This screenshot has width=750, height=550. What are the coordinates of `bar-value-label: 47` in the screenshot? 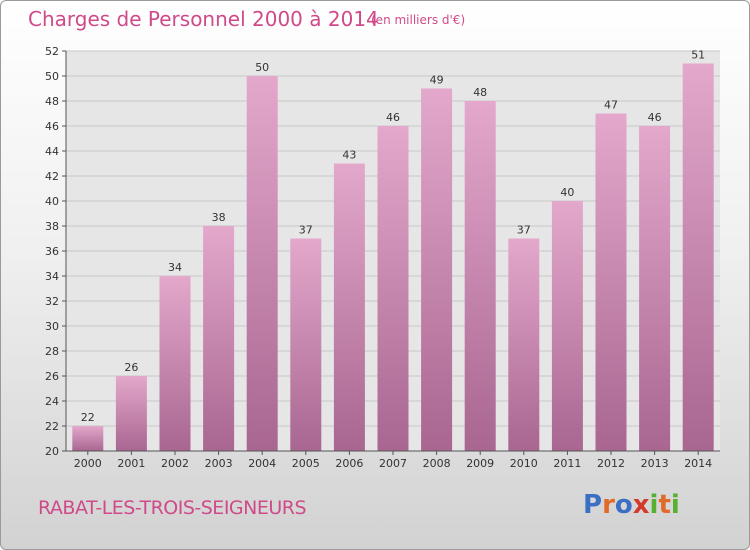 It's located at (611, 105).